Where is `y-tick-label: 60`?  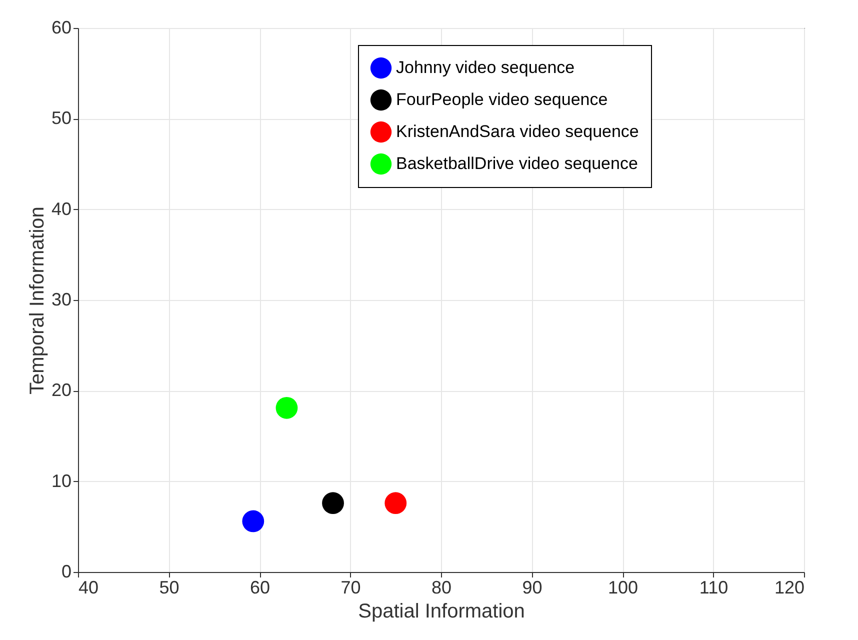
y-tick-label: 60 is located at coordinates (61, 28).